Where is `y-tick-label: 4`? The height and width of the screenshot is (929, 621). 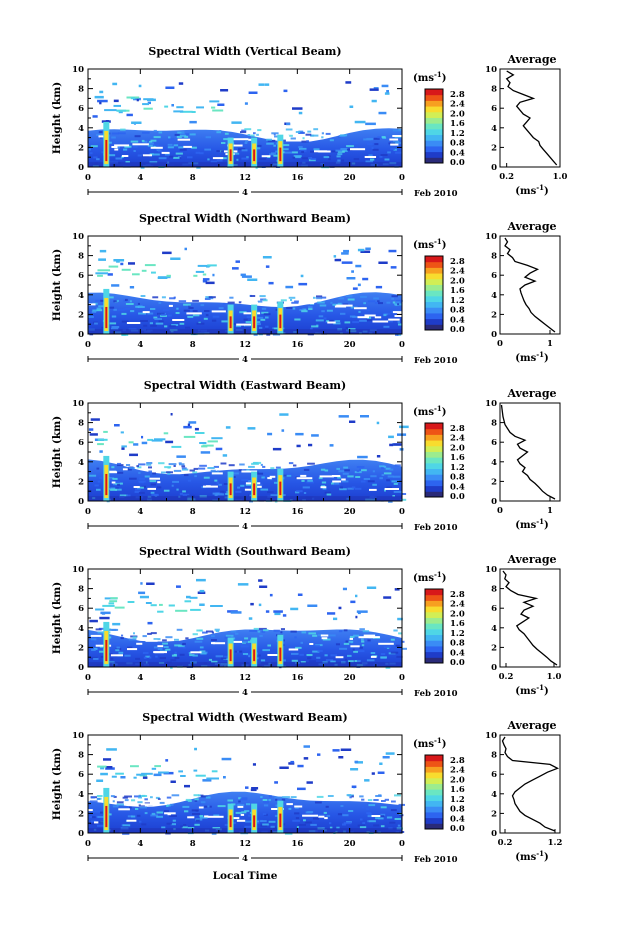 y-tick-label: 4 is located at coordinates (81, 629).